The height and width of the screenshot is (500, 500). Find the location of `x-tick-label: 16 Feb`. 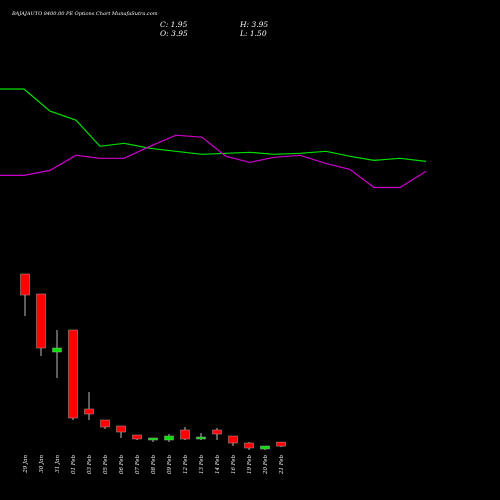

x-tick-label: 16 Feb is located at coordinates (234, 465).